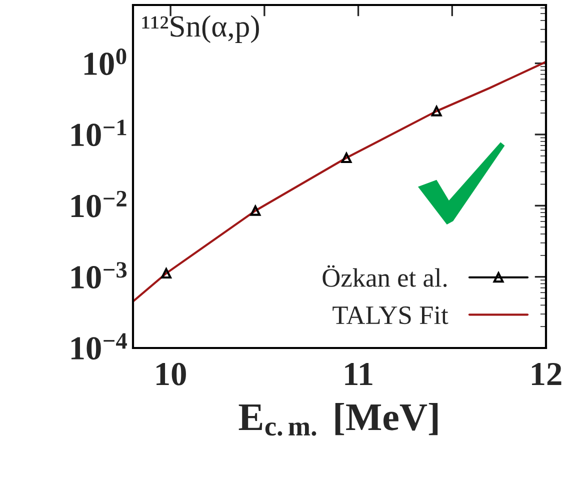 The image size is (576, 493). Describe the element at coordinates (99, 275) in the screenshot. I see `y-tick-label: 10$^{−3}$` at that location.